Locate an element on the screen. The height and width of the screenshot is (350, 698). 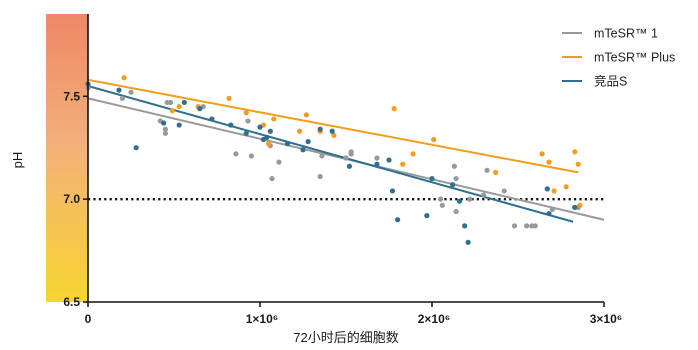
y-axis-title: pH is located at coordinates (17, 160).